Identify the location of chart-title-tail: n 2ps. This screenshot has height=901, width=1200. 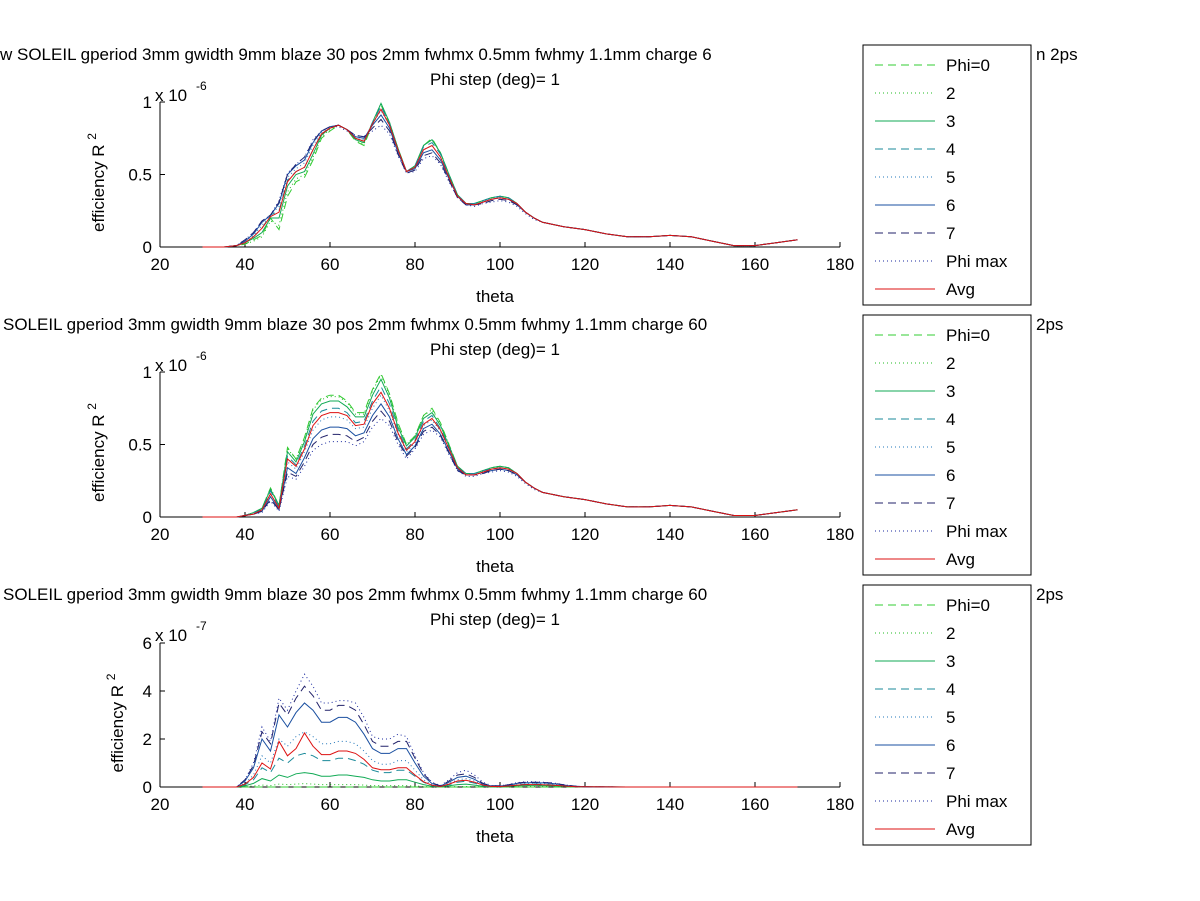
(1057, 54).